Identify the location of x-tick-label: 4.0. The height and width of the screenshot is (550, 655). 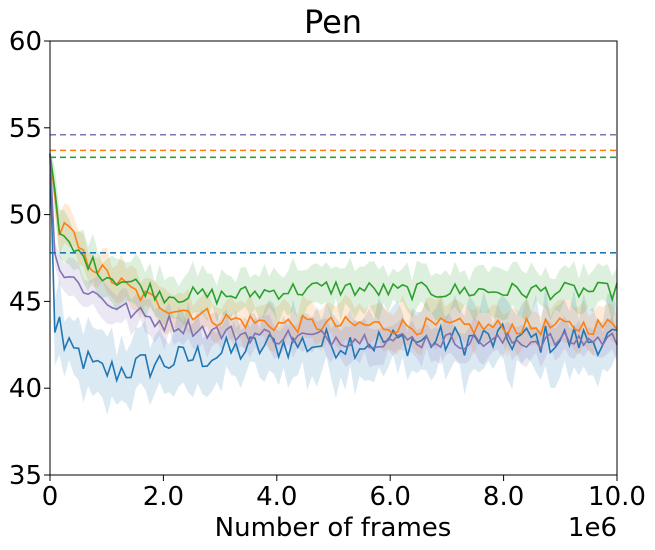
(276, 497).